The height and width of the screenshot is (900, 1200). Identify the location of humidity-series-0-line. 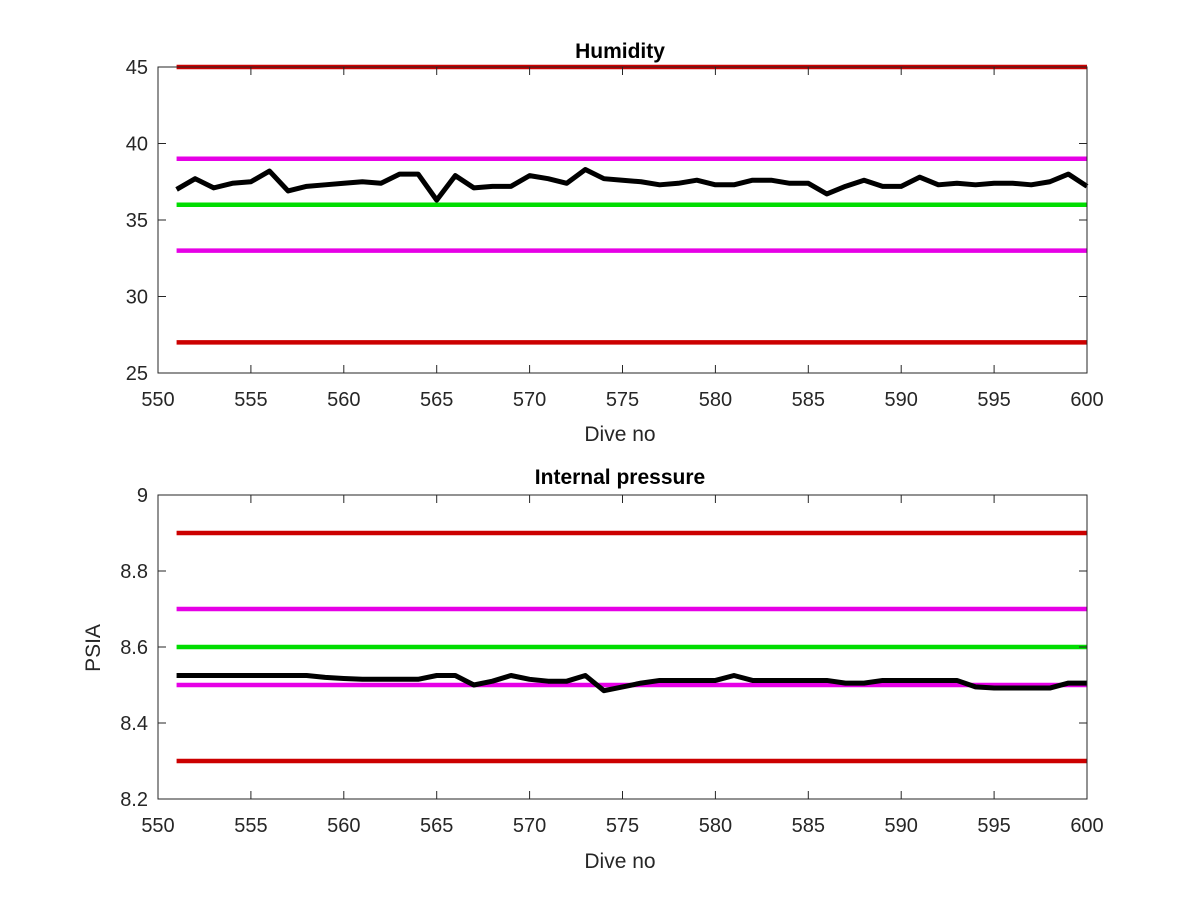
(632, 185).